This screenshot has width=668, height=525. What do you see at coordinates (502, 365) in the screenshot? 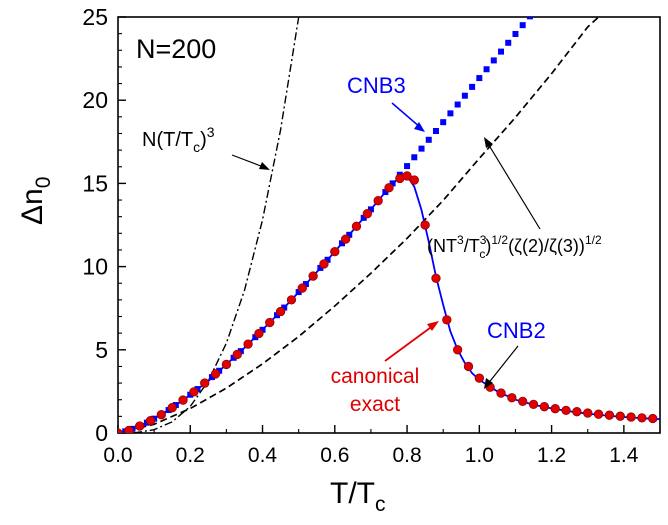
I see `arrow-cnb2` at bounding box center [502, 365].